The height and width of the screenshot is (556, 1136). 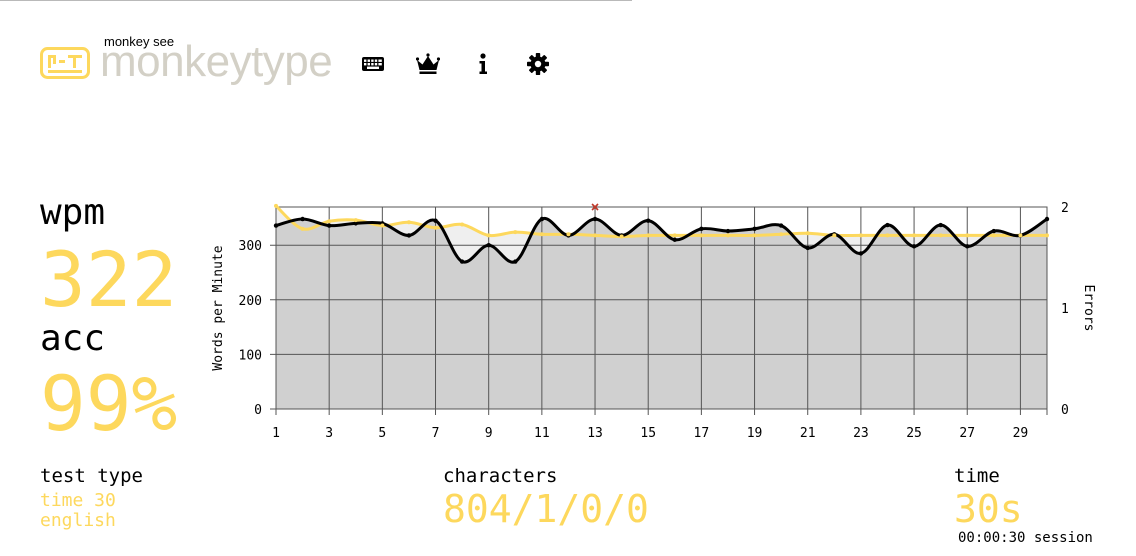 I want to click on keyboard-icon, so click(x=373, y=64).